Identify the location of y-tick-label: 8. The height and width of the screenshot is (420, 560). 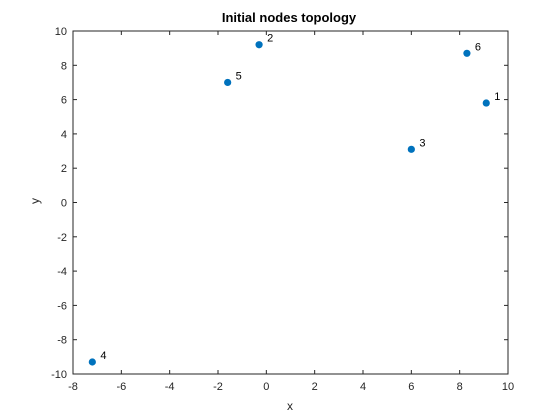
(64, 66).